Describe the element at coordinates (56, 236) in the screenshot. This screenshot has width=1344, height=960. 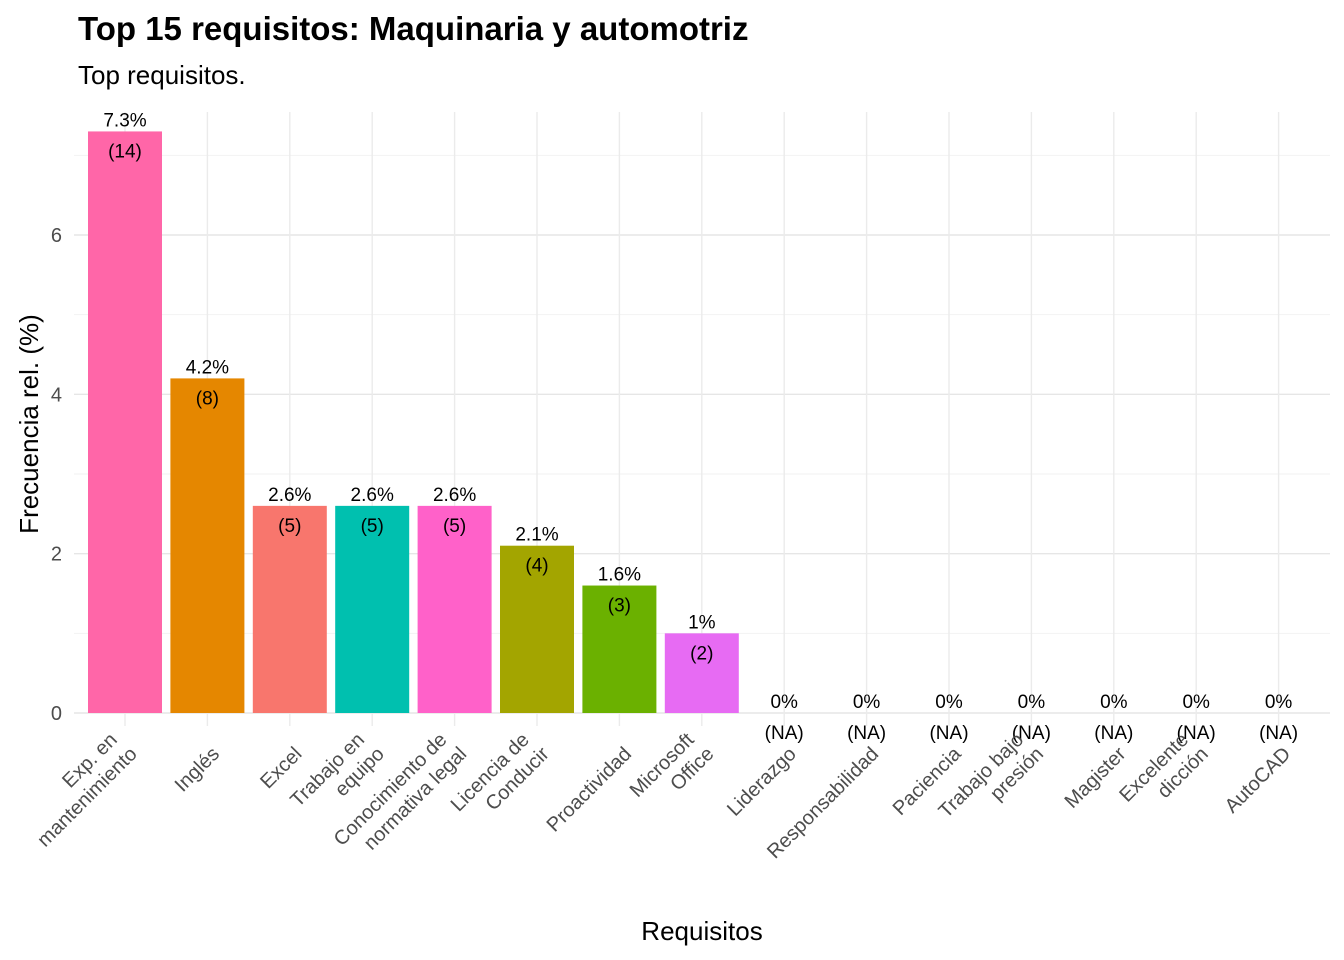
I see `y-tick-label: 6` at that location.